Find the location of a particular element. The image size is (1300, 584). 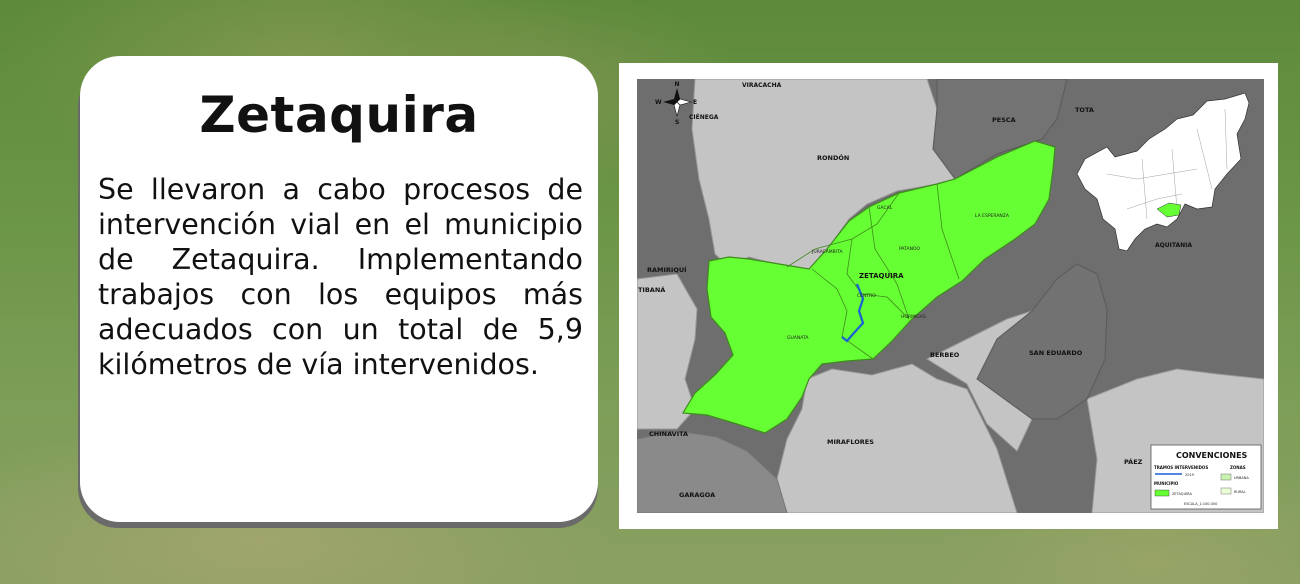

legend-title: CONVENCIONES is located at coordinates (1212, 455).